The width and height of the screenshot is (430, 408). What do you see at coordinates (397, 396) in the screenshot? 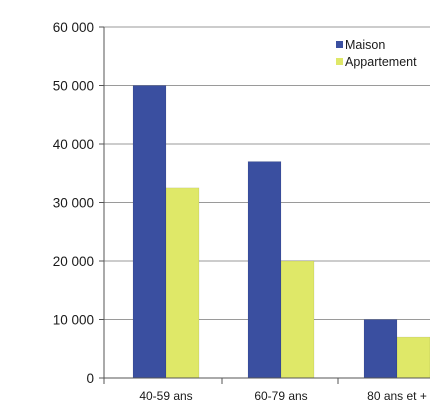
I see `x-category-label: 80 ans et +` at bounding box center [397, 396].